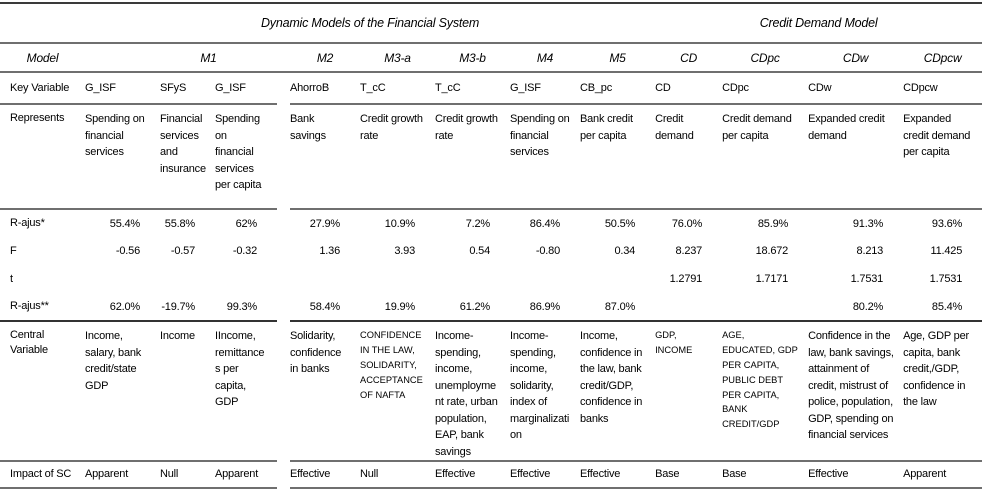  What do you see at coordinates (689, 157) in the screenshot?
I see `table-cell: Credit demand` at bounding box center [689, 157].